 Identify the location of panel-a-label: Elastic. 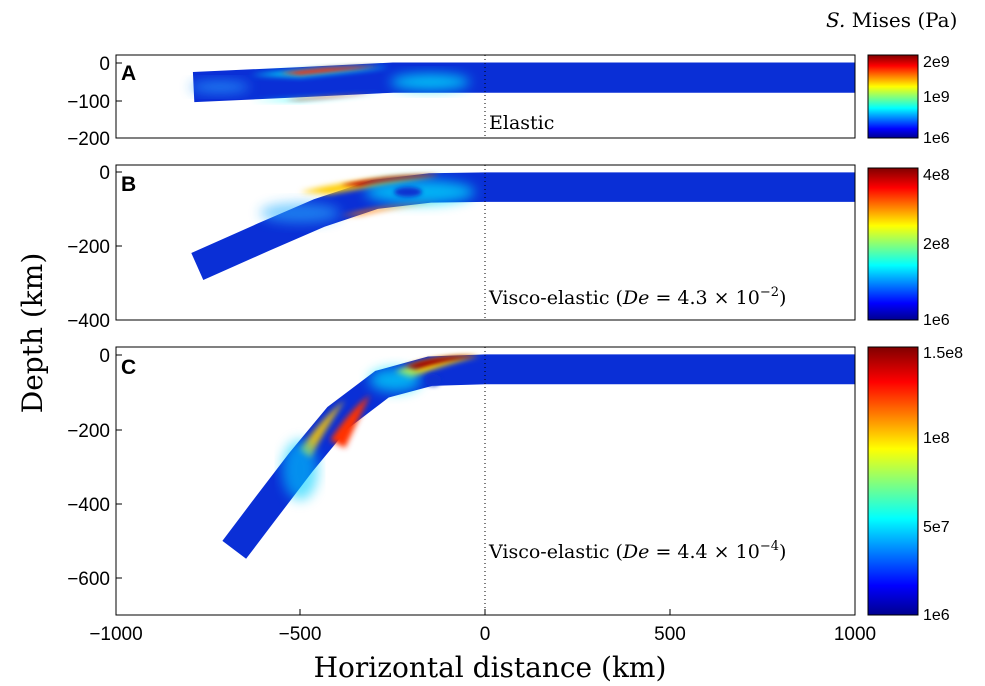
(521, 123).